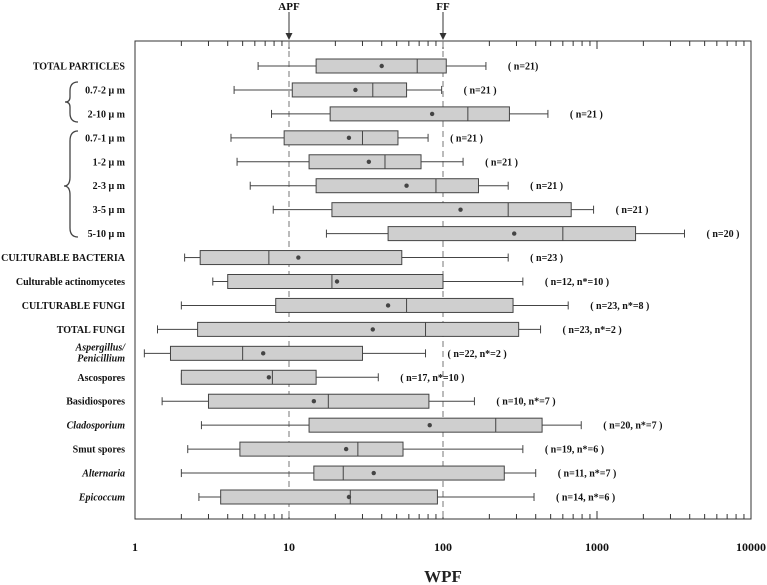  What do you see at coordinates (312, 281) in the screenshot?
I see `box-row: Culturable actinomycetes ( n=12, n*=10 )` at bounding box center [312, 281].